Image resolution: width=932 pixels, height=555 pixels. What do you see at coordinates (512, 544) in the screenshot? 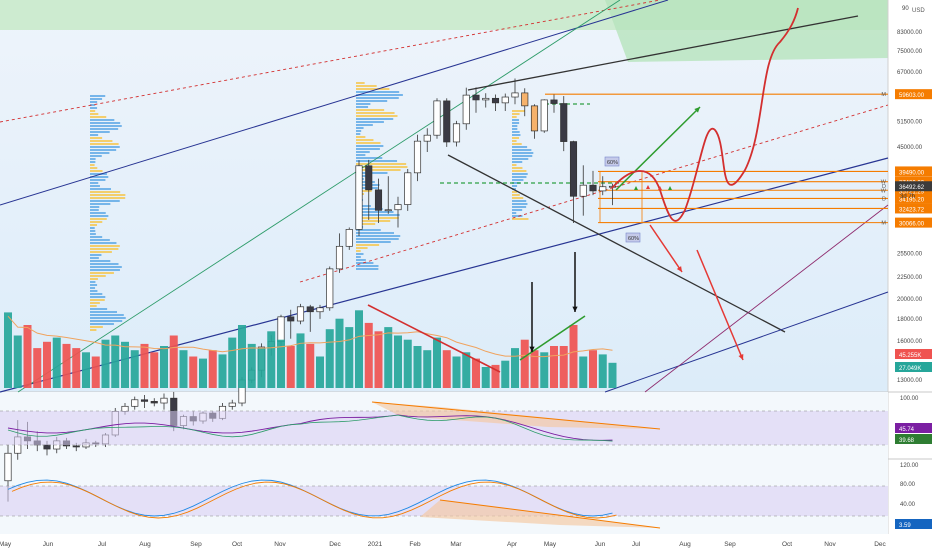
I see `time-tick-label: Apr` at bounding box center [512, 544].